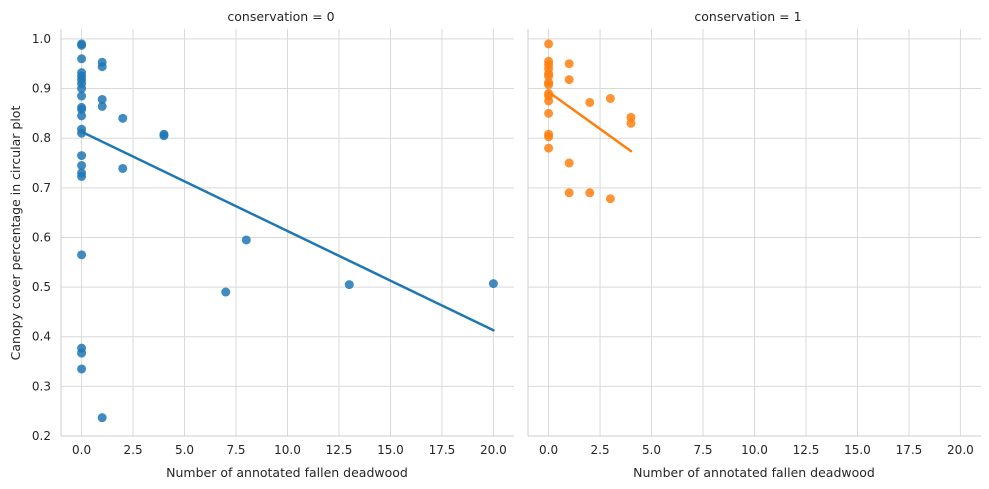  What do you see at coordinates (280, 16) in the screenshot?
I see `panel-title-conservation-0: conservation = 0` at bounding box center [280, 16].